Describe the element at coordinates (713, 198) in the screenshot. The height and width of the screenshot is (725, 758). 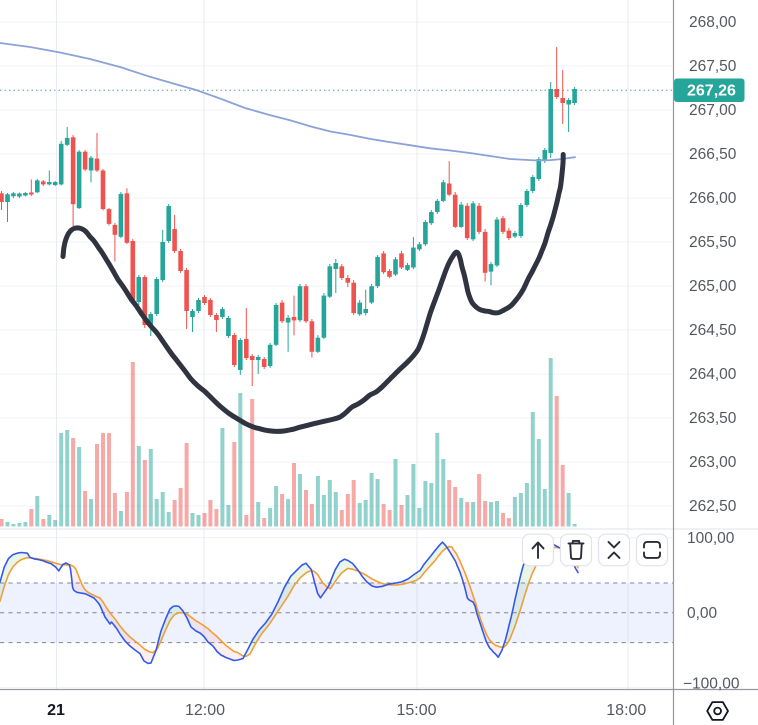
I see `svg-text: 266,00` at that location.